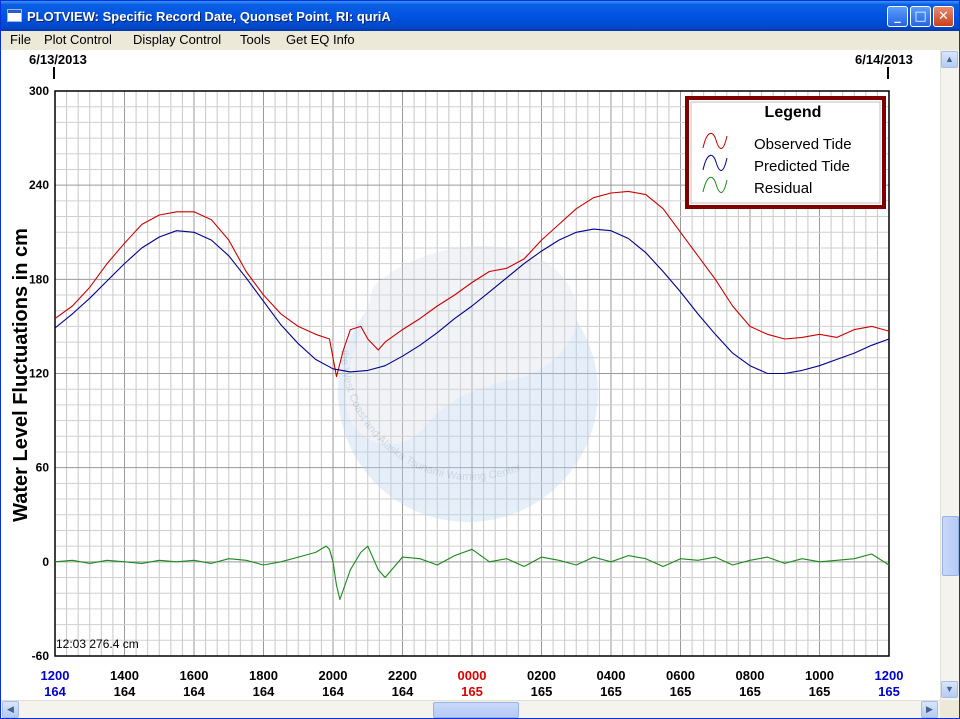 Image resolution: width=960 pixels, height=719 pixels. I want to click on end-date-label: 6/14/2013, so click(884, 59).